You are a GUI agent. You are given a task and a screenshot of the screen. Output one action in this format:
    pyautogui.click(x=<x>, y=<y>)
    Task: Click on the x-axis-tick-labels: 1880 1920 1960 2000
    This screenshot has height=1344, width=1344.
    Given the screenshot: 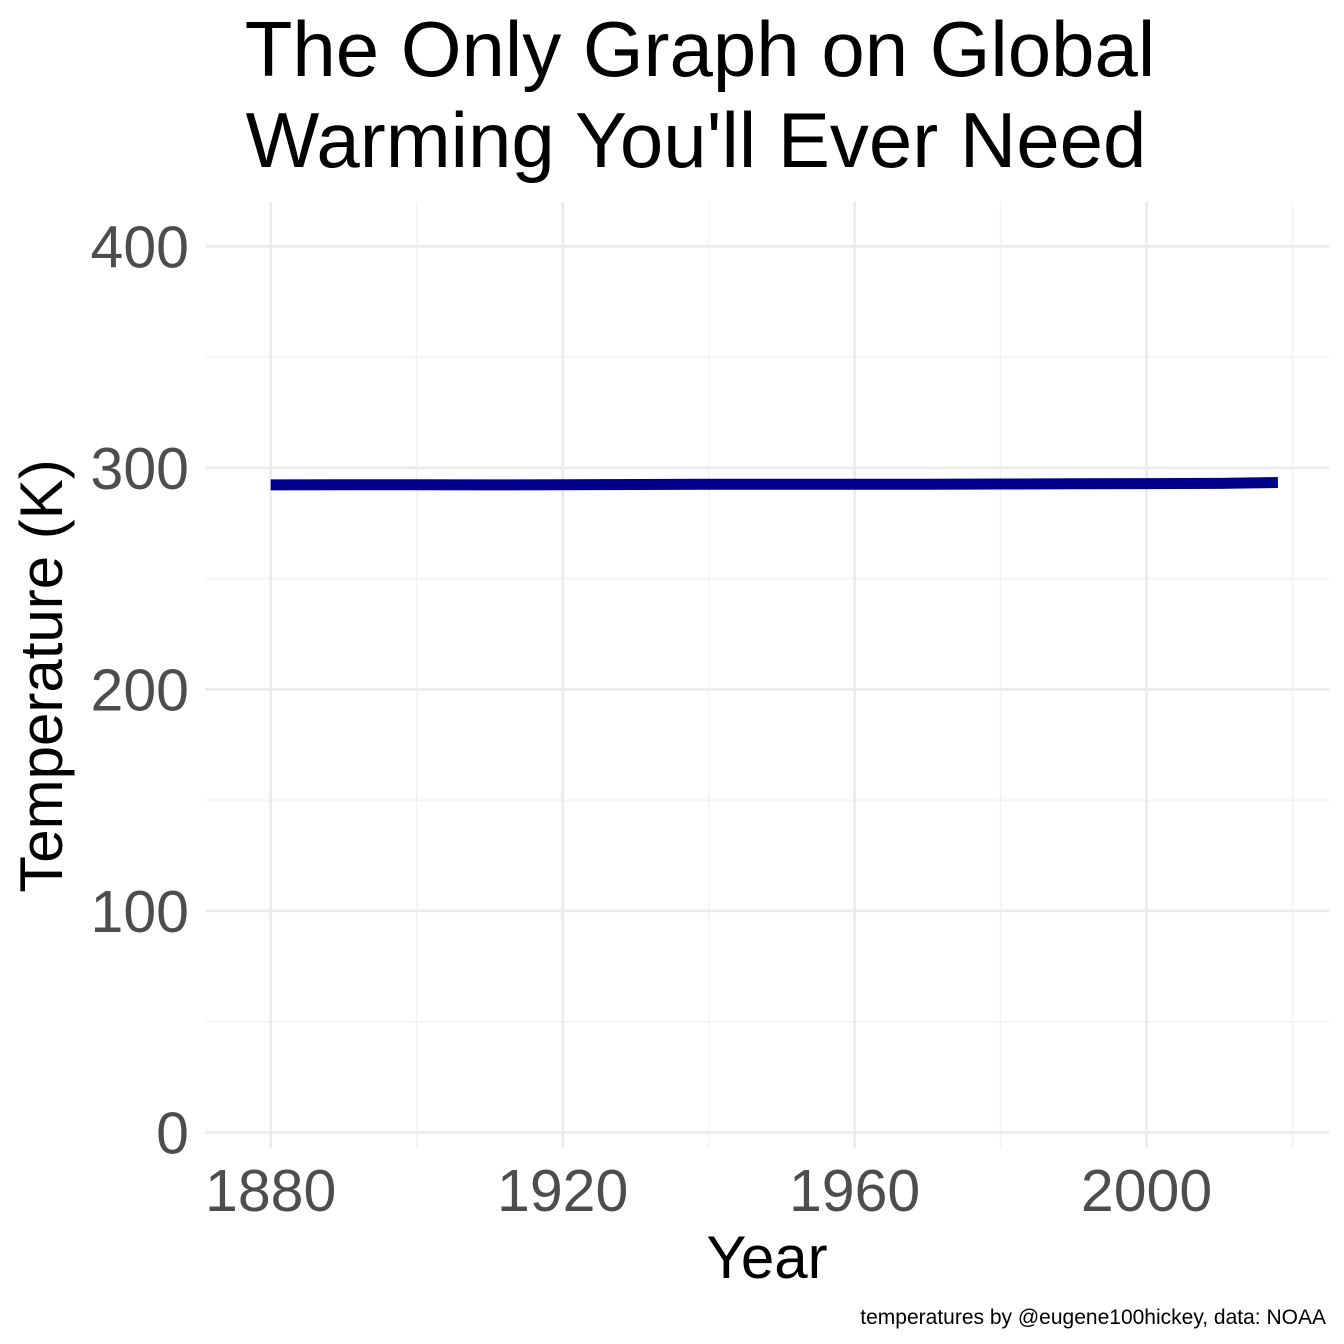 What is the action you would take?
    pyautogui.click(x=708, y=1191)
    